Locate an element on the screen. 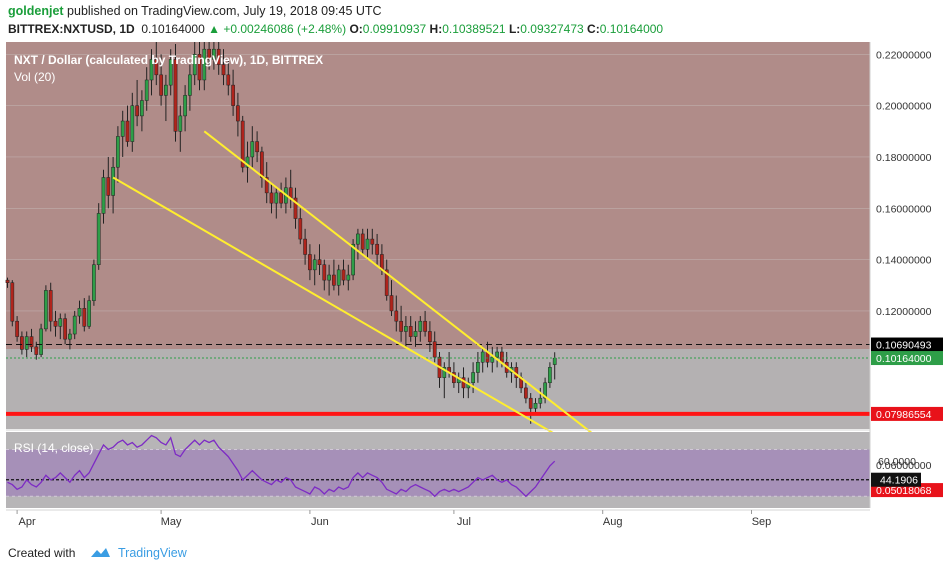 This screenshot has height=571, width=947. tradingview-brand: TradingView is located at coordinates (152, 553).